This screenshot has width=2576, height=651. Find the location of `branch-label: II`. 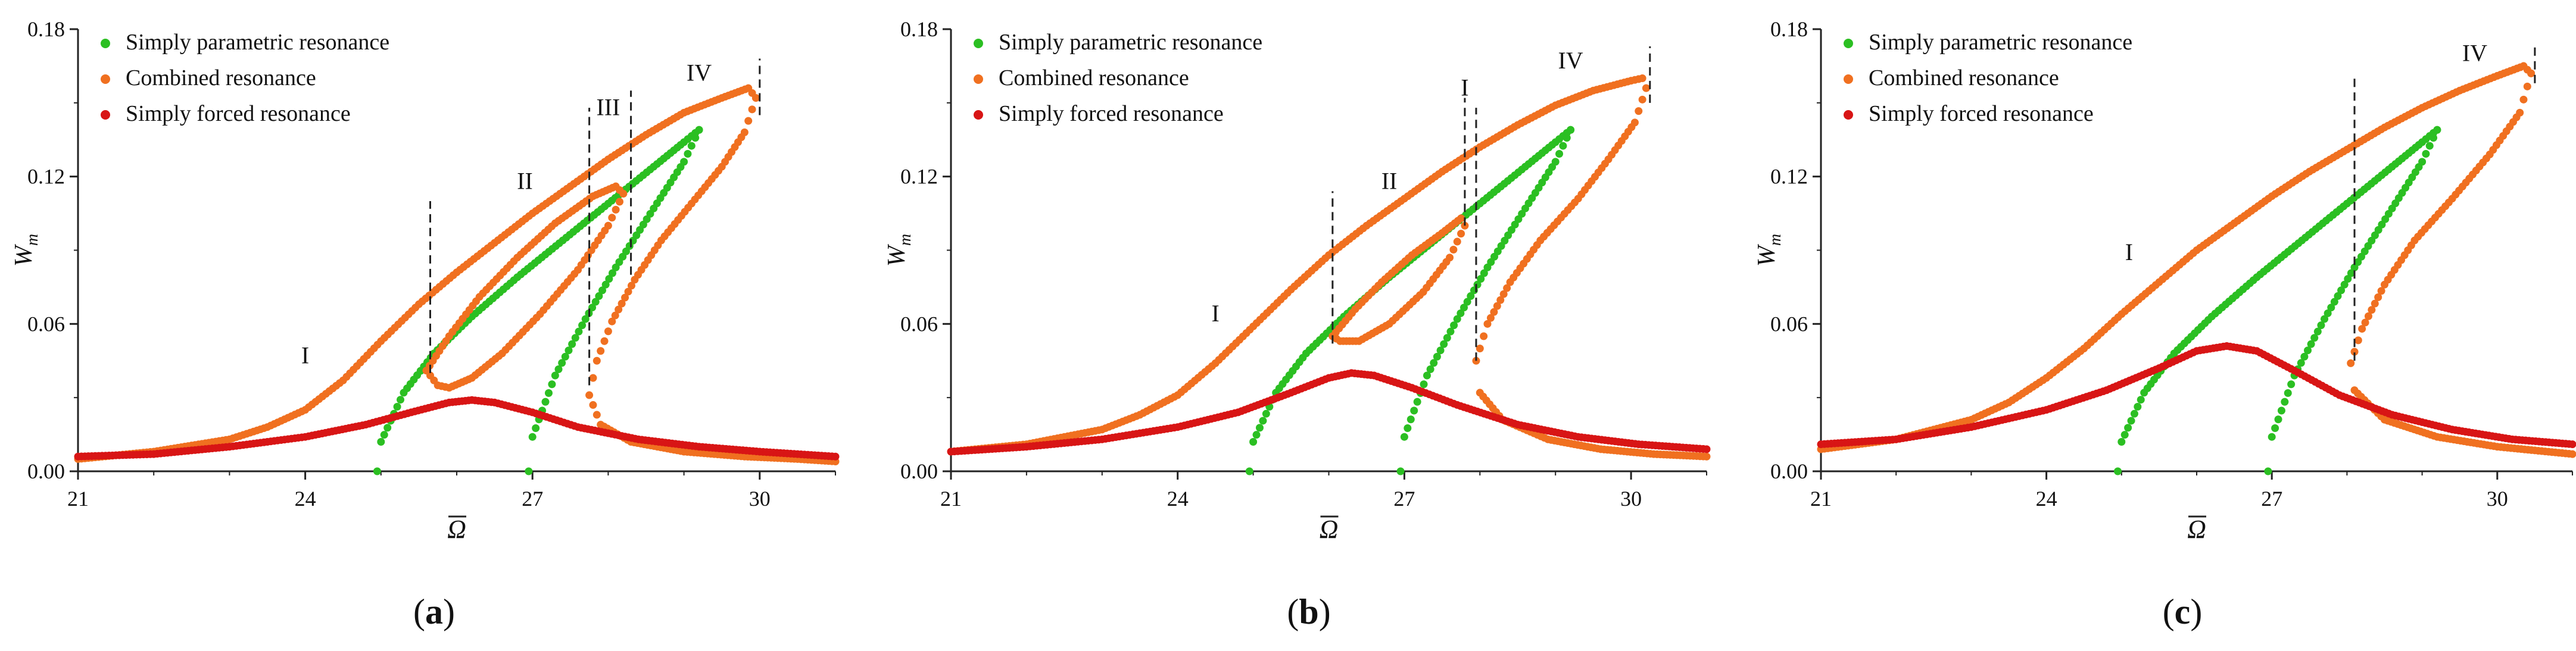

branch-label: II is located at coordinates (1389, 180).